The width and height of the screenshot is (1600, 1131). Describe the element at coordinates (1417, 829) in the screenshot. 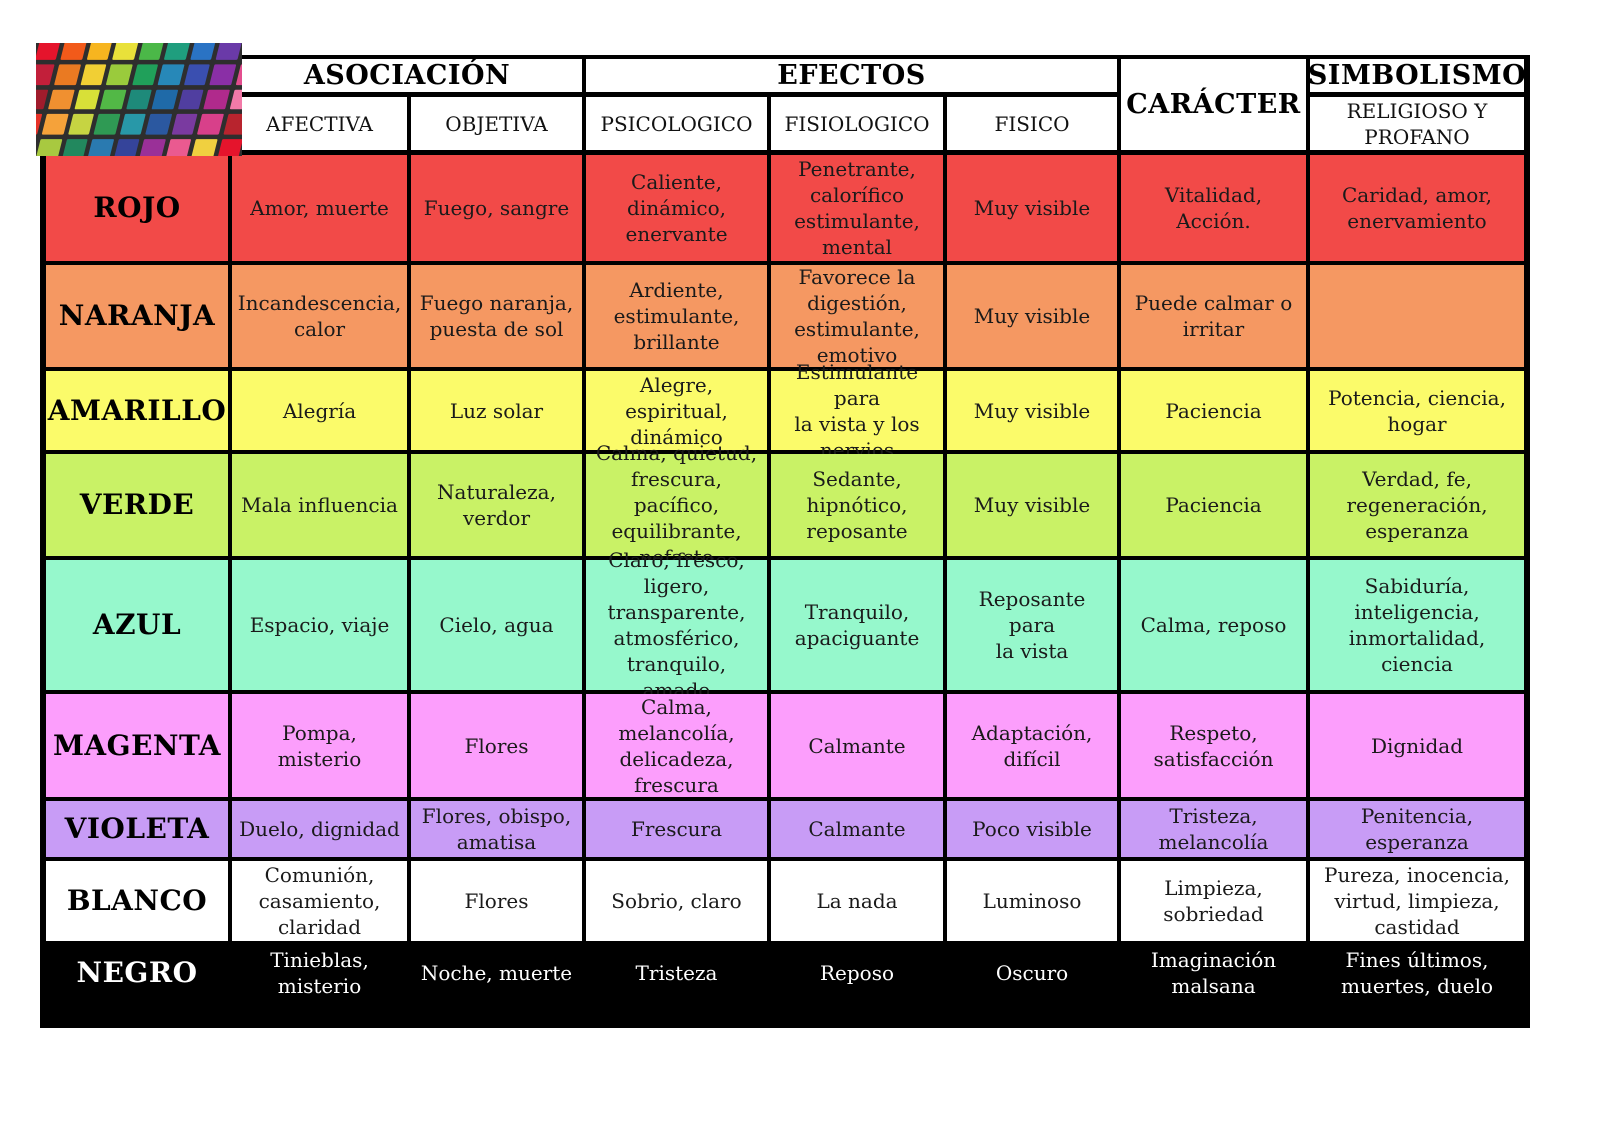

I see `cell-violeta-6: Penitencia, esperanza` at that location.